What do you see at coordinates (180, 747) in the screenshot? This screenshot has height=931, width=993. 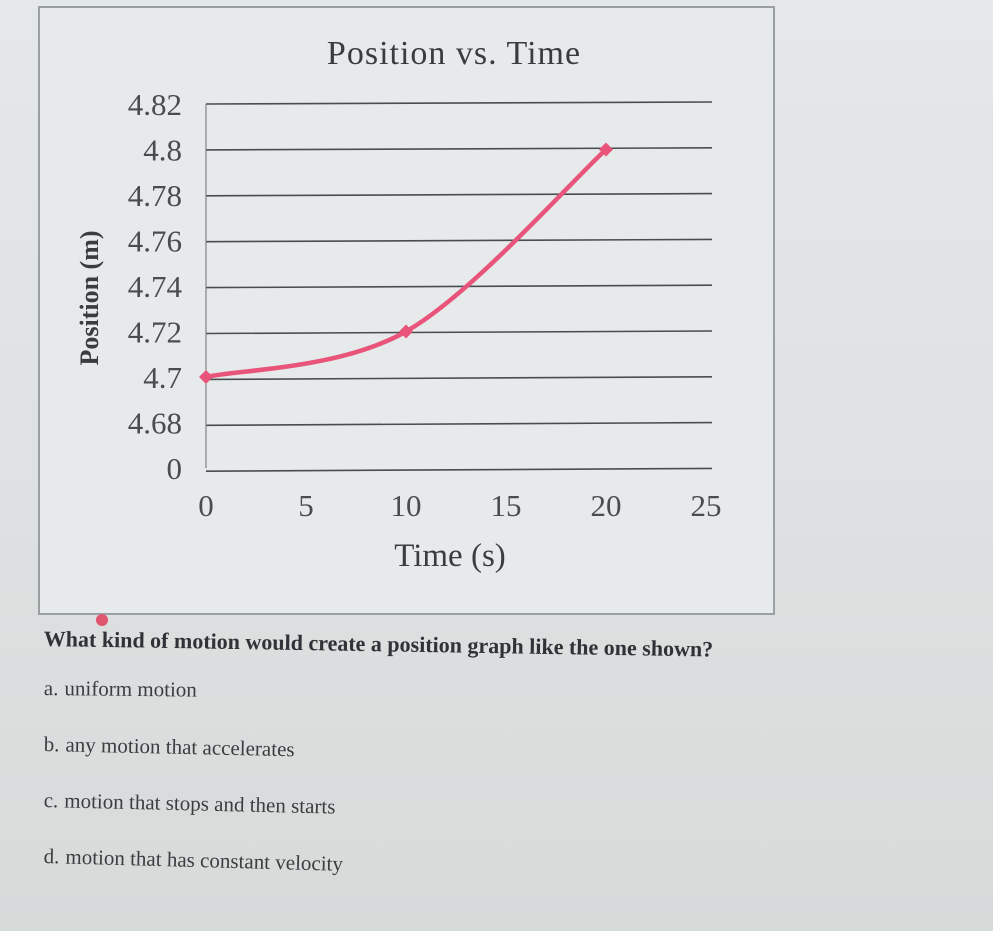 I see `option-b-text: any motion that accelerates` at bounding box center [180, 747].